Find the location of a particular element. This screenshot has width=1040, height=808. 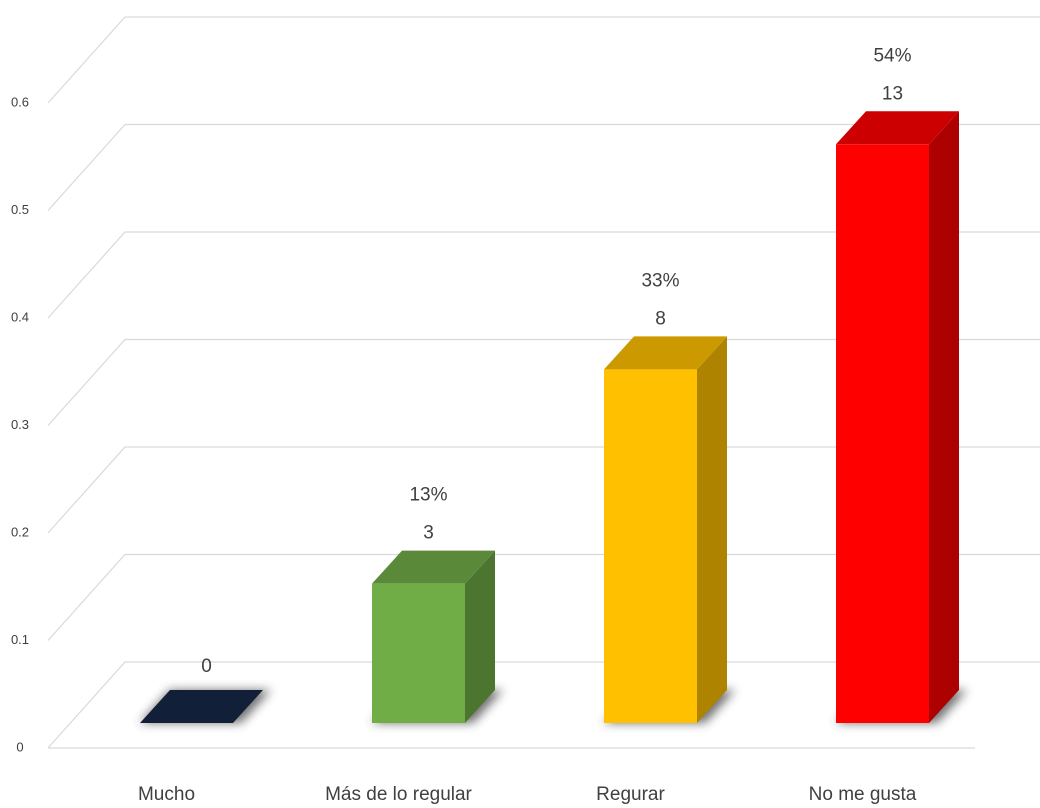

y-tick-label: 0.2 is located at coordinates (20, 531).